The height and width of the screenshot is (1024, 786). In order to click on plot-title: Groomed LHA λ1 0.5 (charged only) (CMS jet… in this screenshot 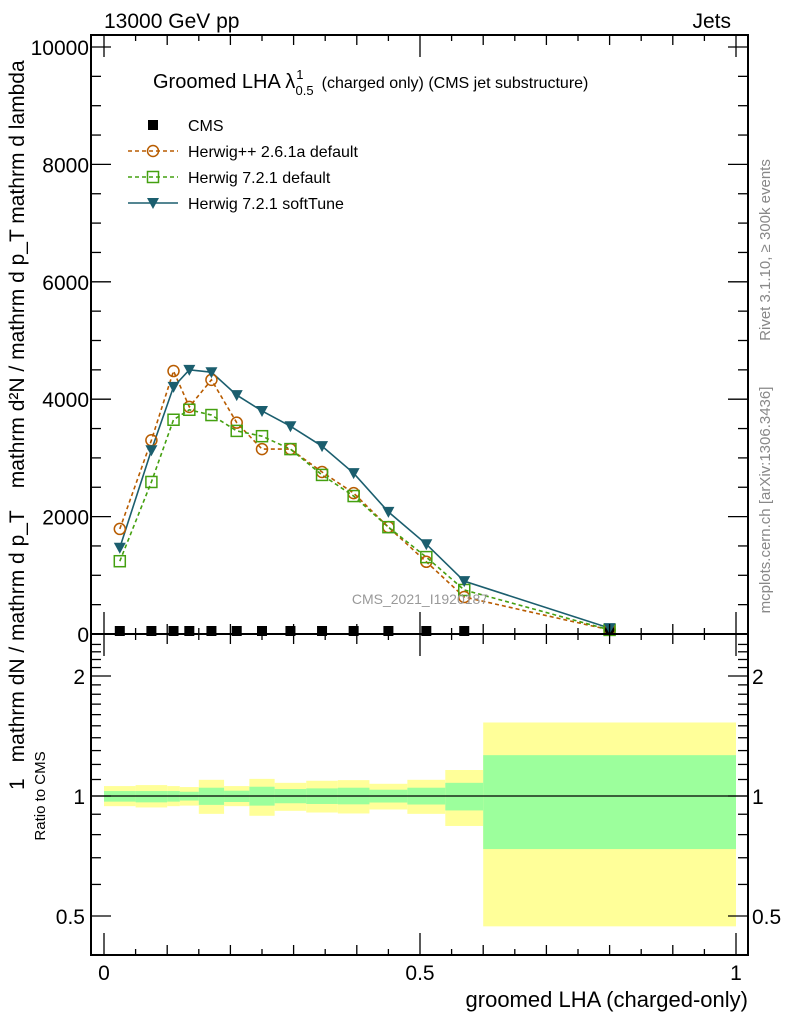, I will do `click(370, 82)`.